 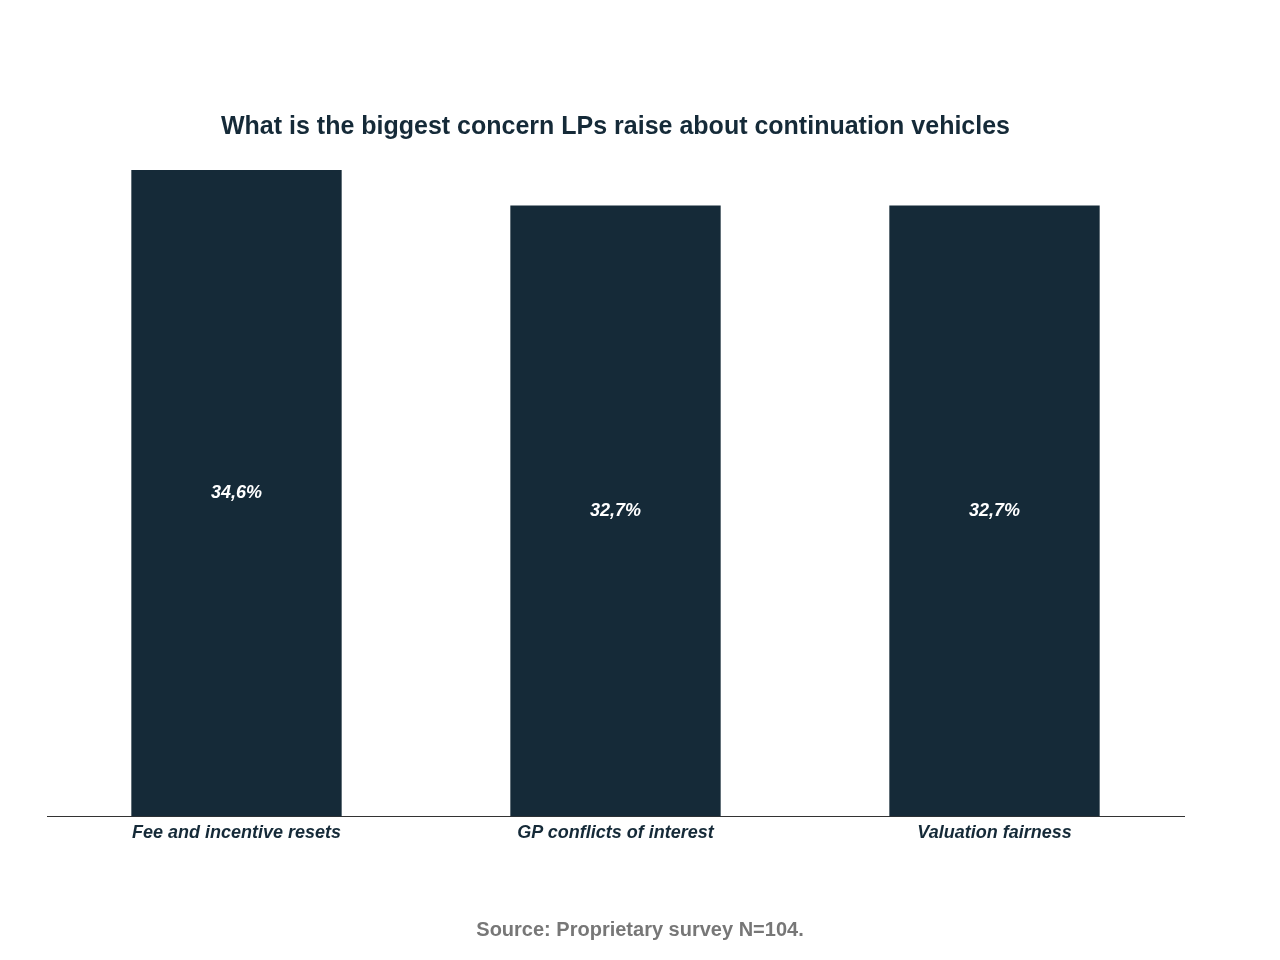 I want to click on chart-title: What is the biggest concern LPs raise about continuation vehicles, so click(x=615, y=124).